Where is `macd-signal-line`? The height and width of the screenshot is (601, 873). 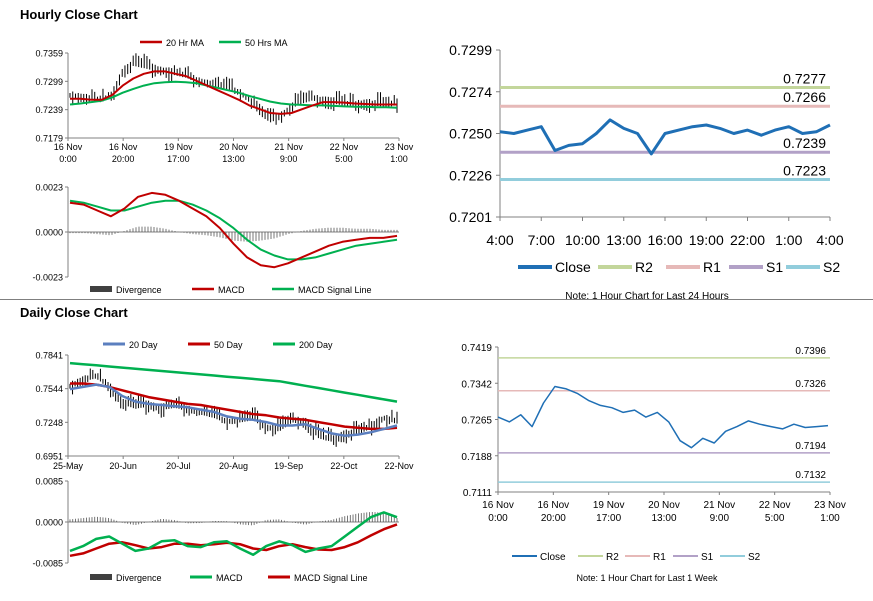 macd-signal-line is located at coordinates (233, 540).